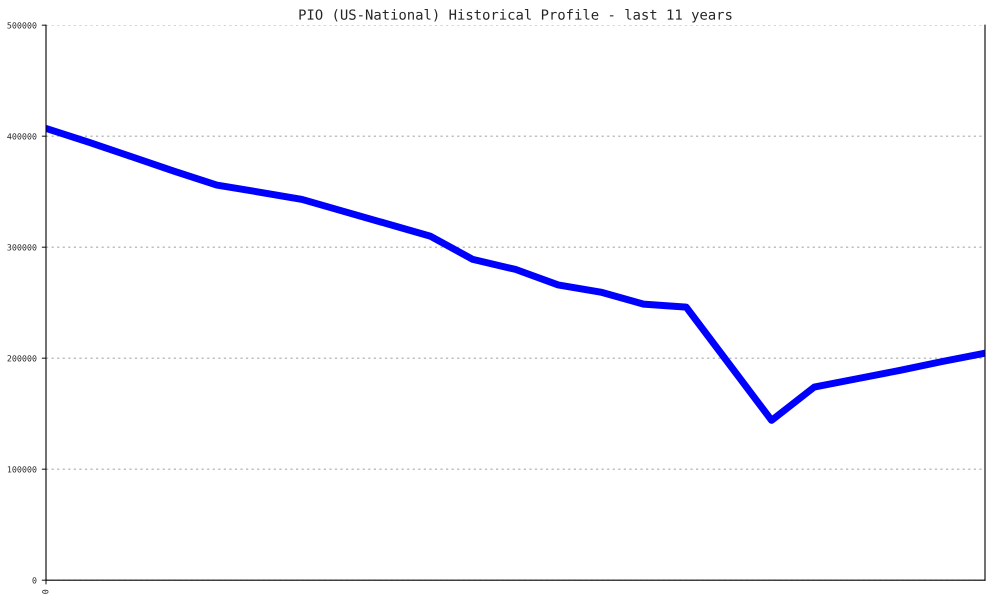 The image size is (1000, 600). Describe the element at coordinates (21, 358) in the screenshot. I see `y-tick-label: 200000` at that location.